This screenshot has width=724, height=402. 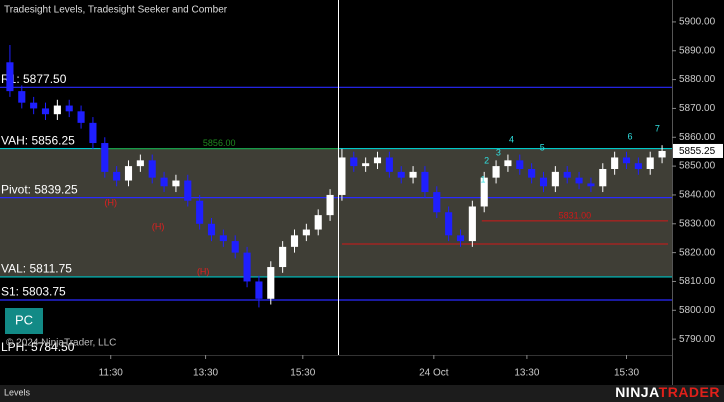 What do you see at coordinates (362, 393) in the screenshot?
I see `footer-bar` at bounding box center [362, 393].